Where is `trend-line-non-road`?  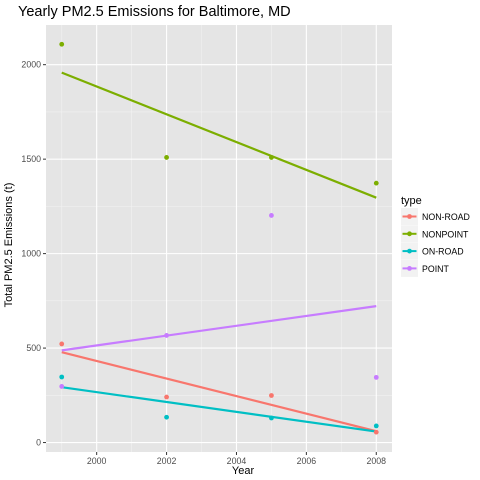
trend-line-non-road is located at coordinates (219, 392).